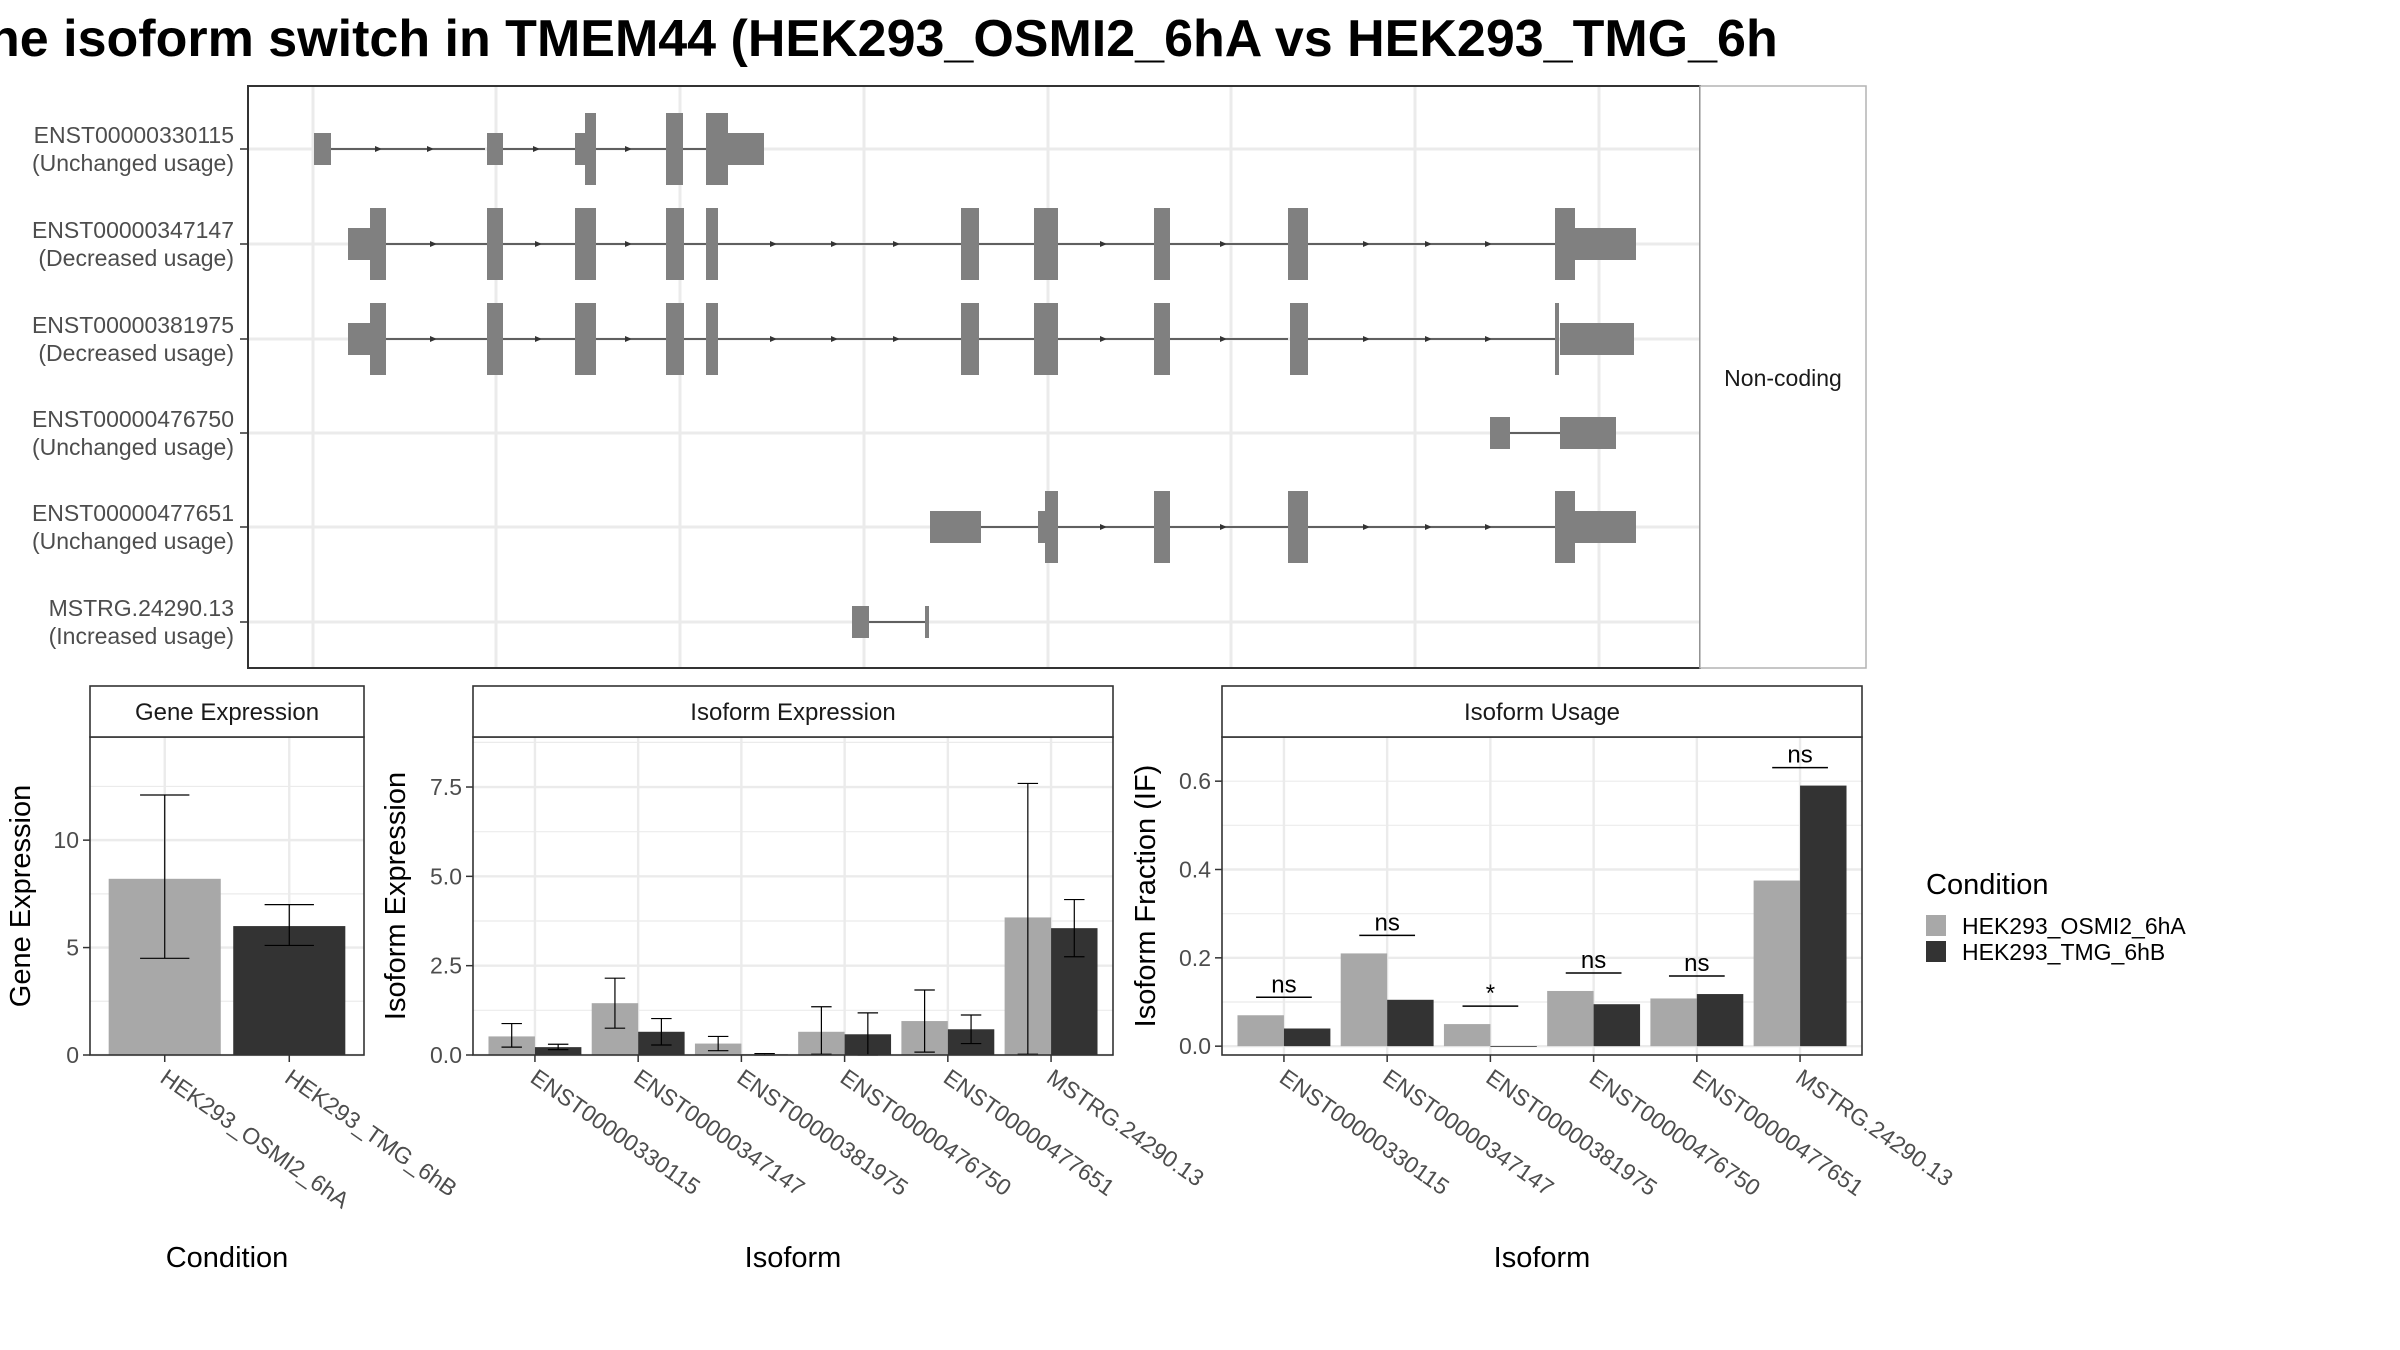 Image resolution: width=2400 pixels, height=1350 pixels. What do you see at coordinates (2063, 952) in the screenshot?
I see `legend-label-cond2: HEK293_TMG_6hB` at bounding box center [2063, 952].